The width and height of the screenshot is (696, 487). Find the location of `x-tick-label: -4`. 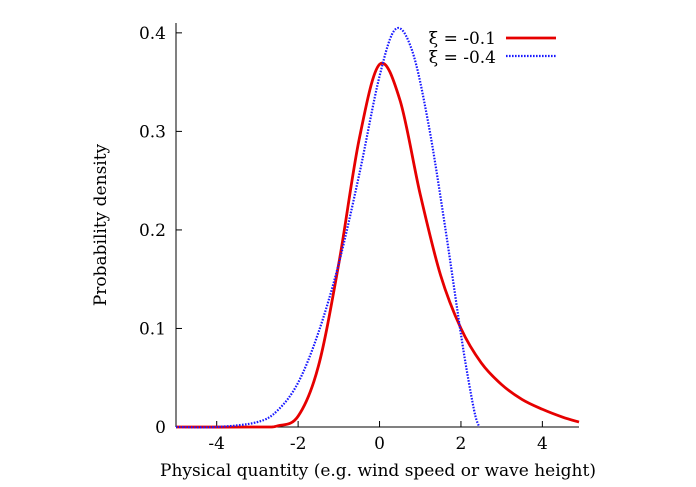

x-tick-label: -4 is located at coordinates (216, 444).